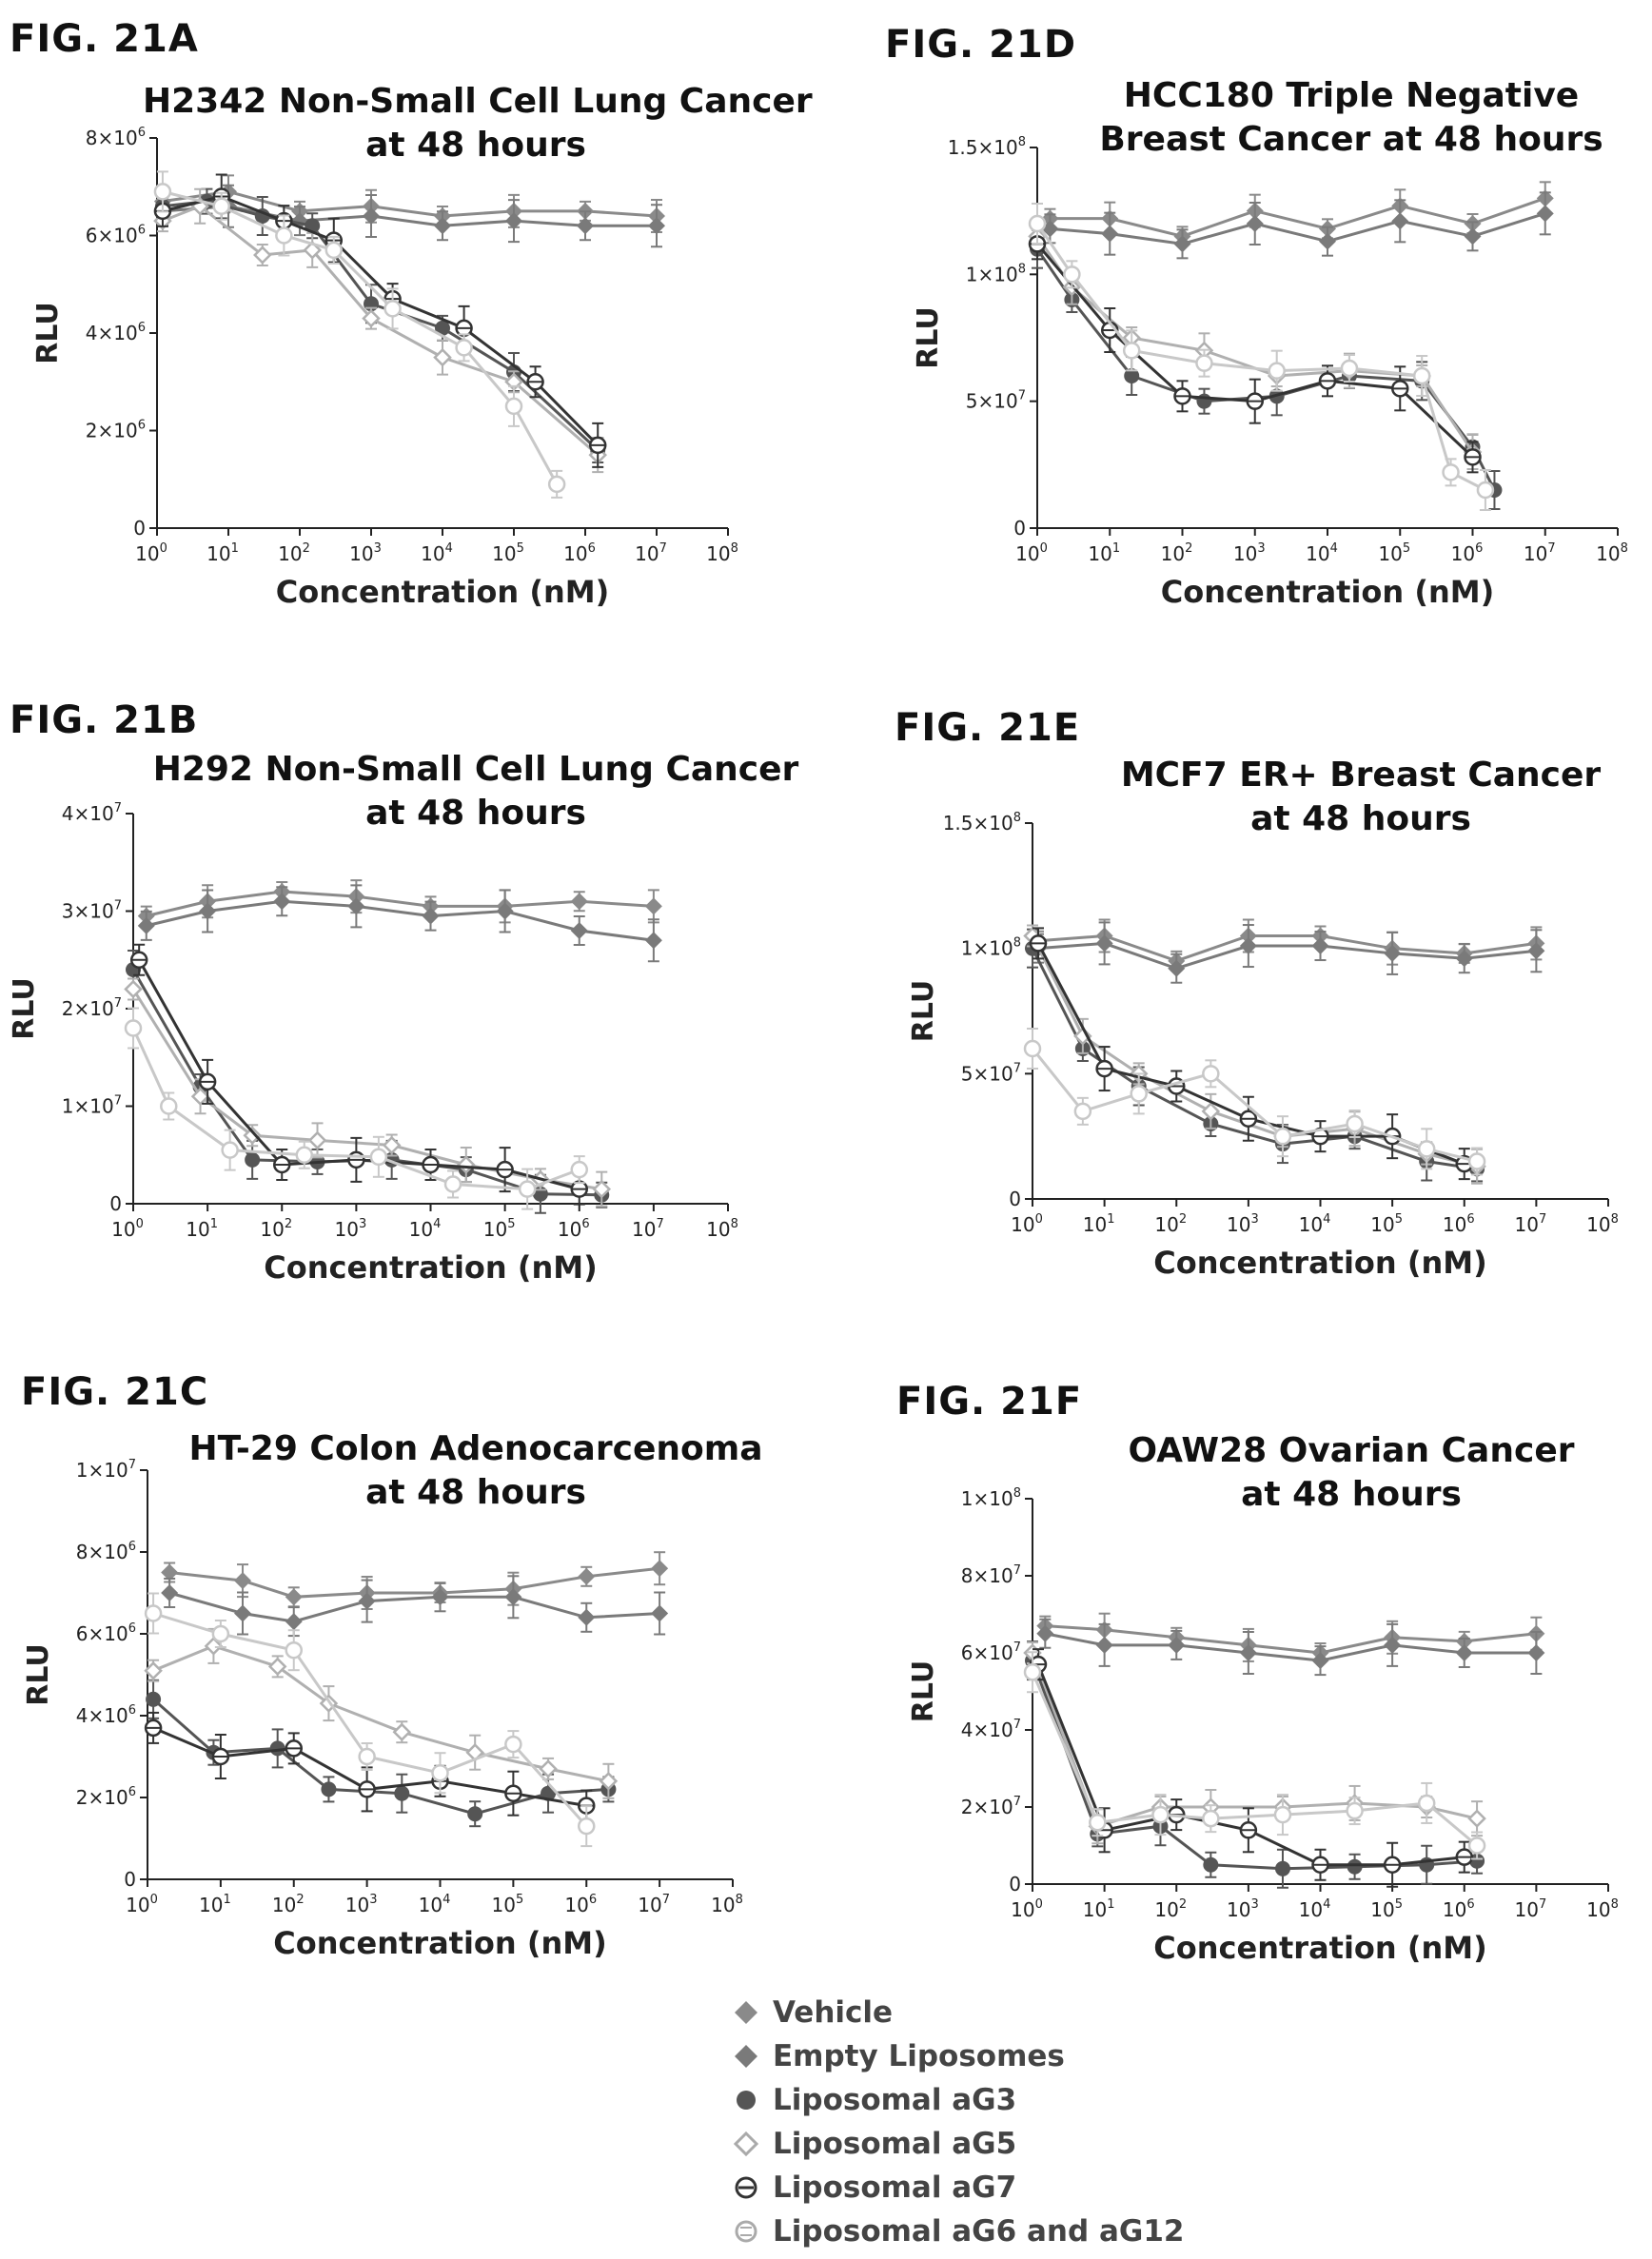 The image size is (1652, 2259). What do you see at coordinates (722, 1229) in the screenshot?
I see `x-tick-label: 10⁸` at bounding box center [722, 1229].